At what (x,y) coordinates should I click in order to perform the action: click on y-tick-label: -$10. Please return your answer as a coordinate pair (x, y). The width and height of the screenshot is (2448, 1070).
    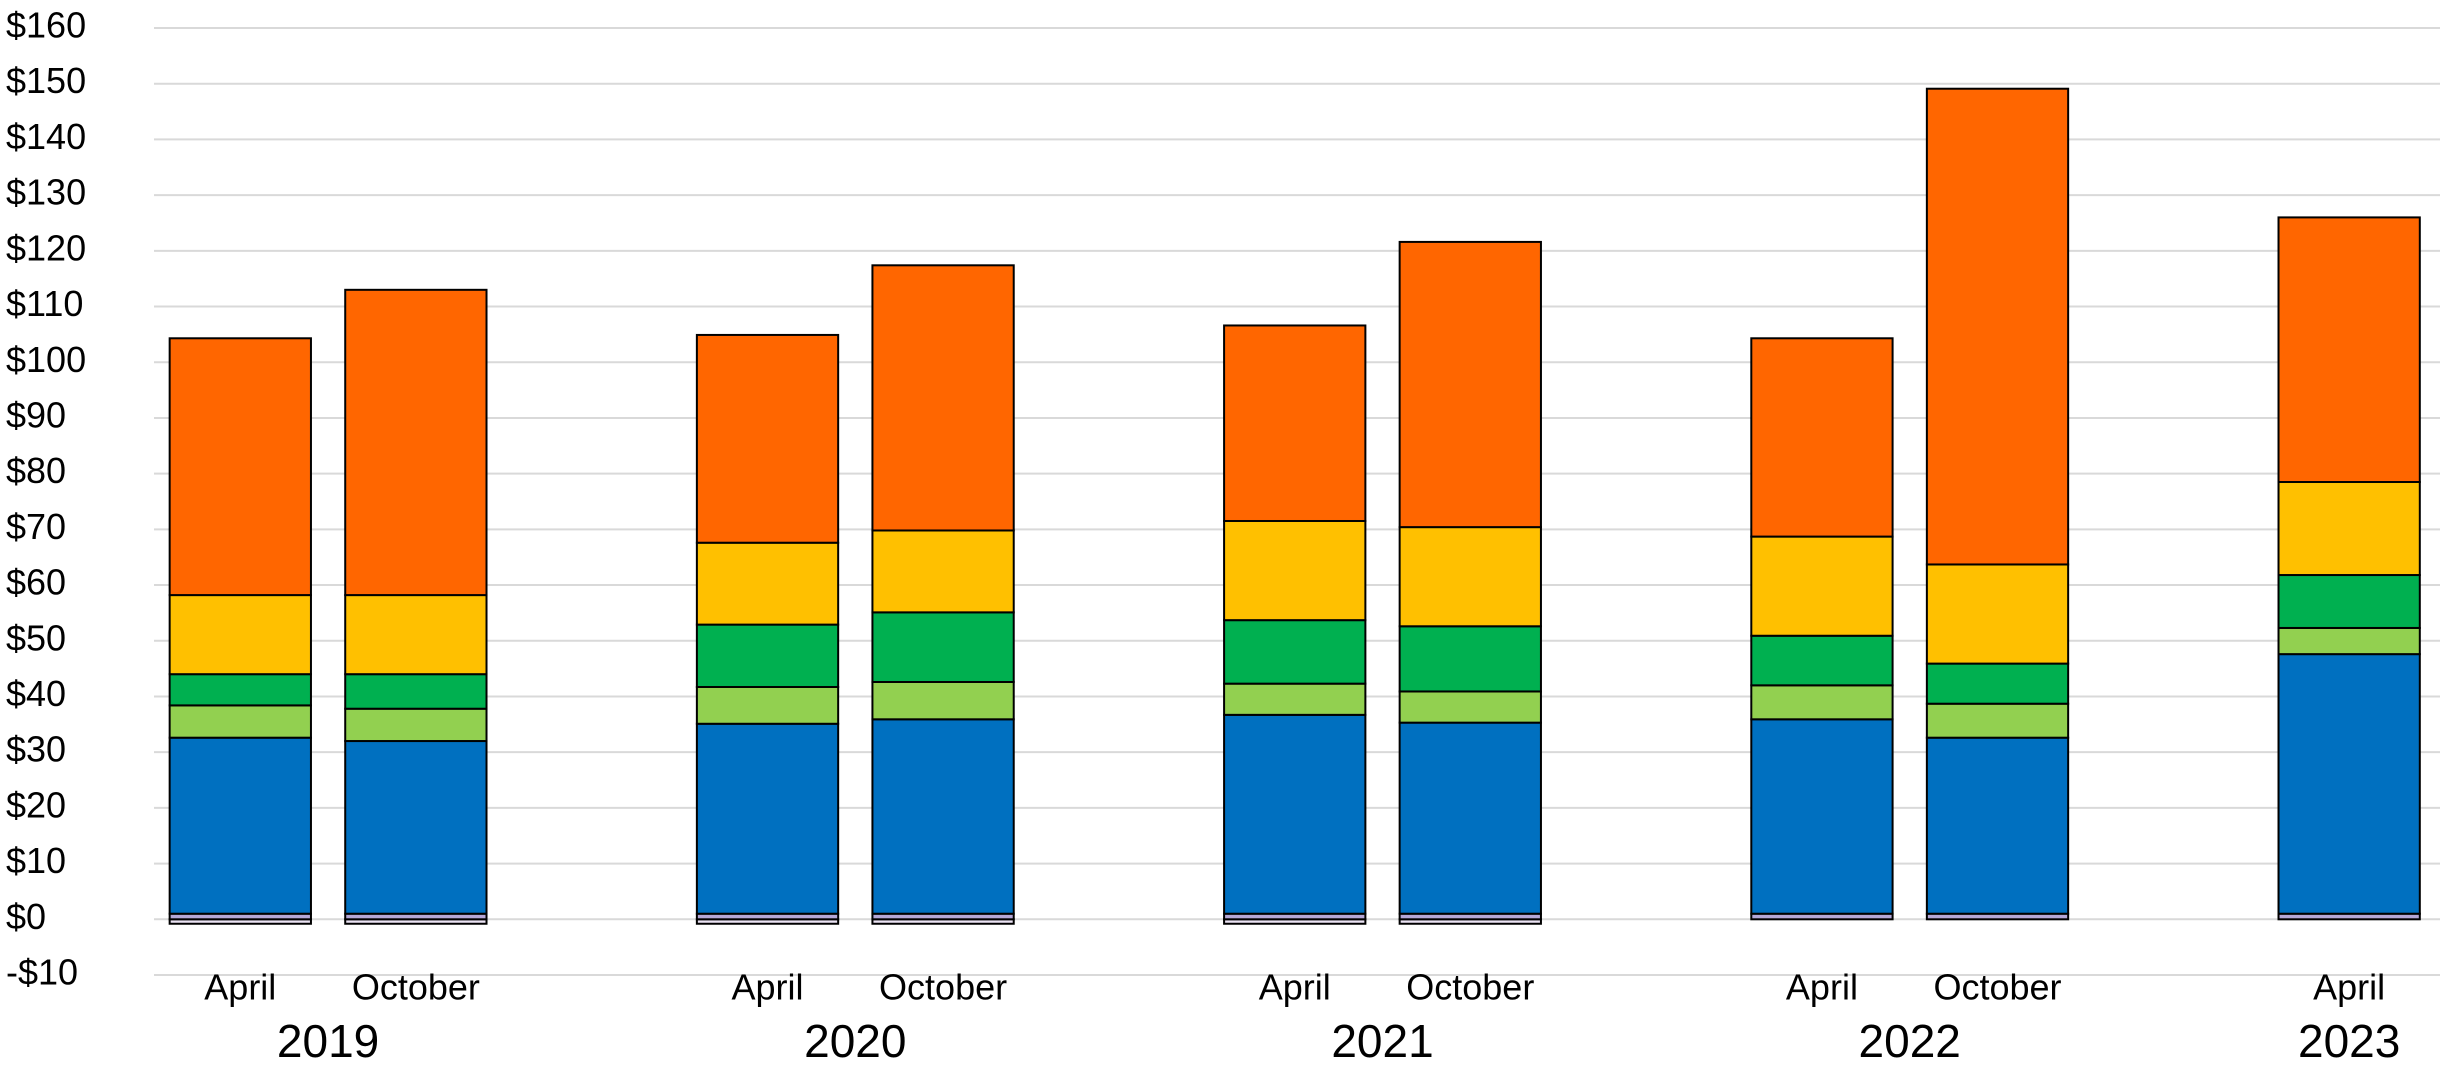
    Looking at the image, I should click on (42, 972).